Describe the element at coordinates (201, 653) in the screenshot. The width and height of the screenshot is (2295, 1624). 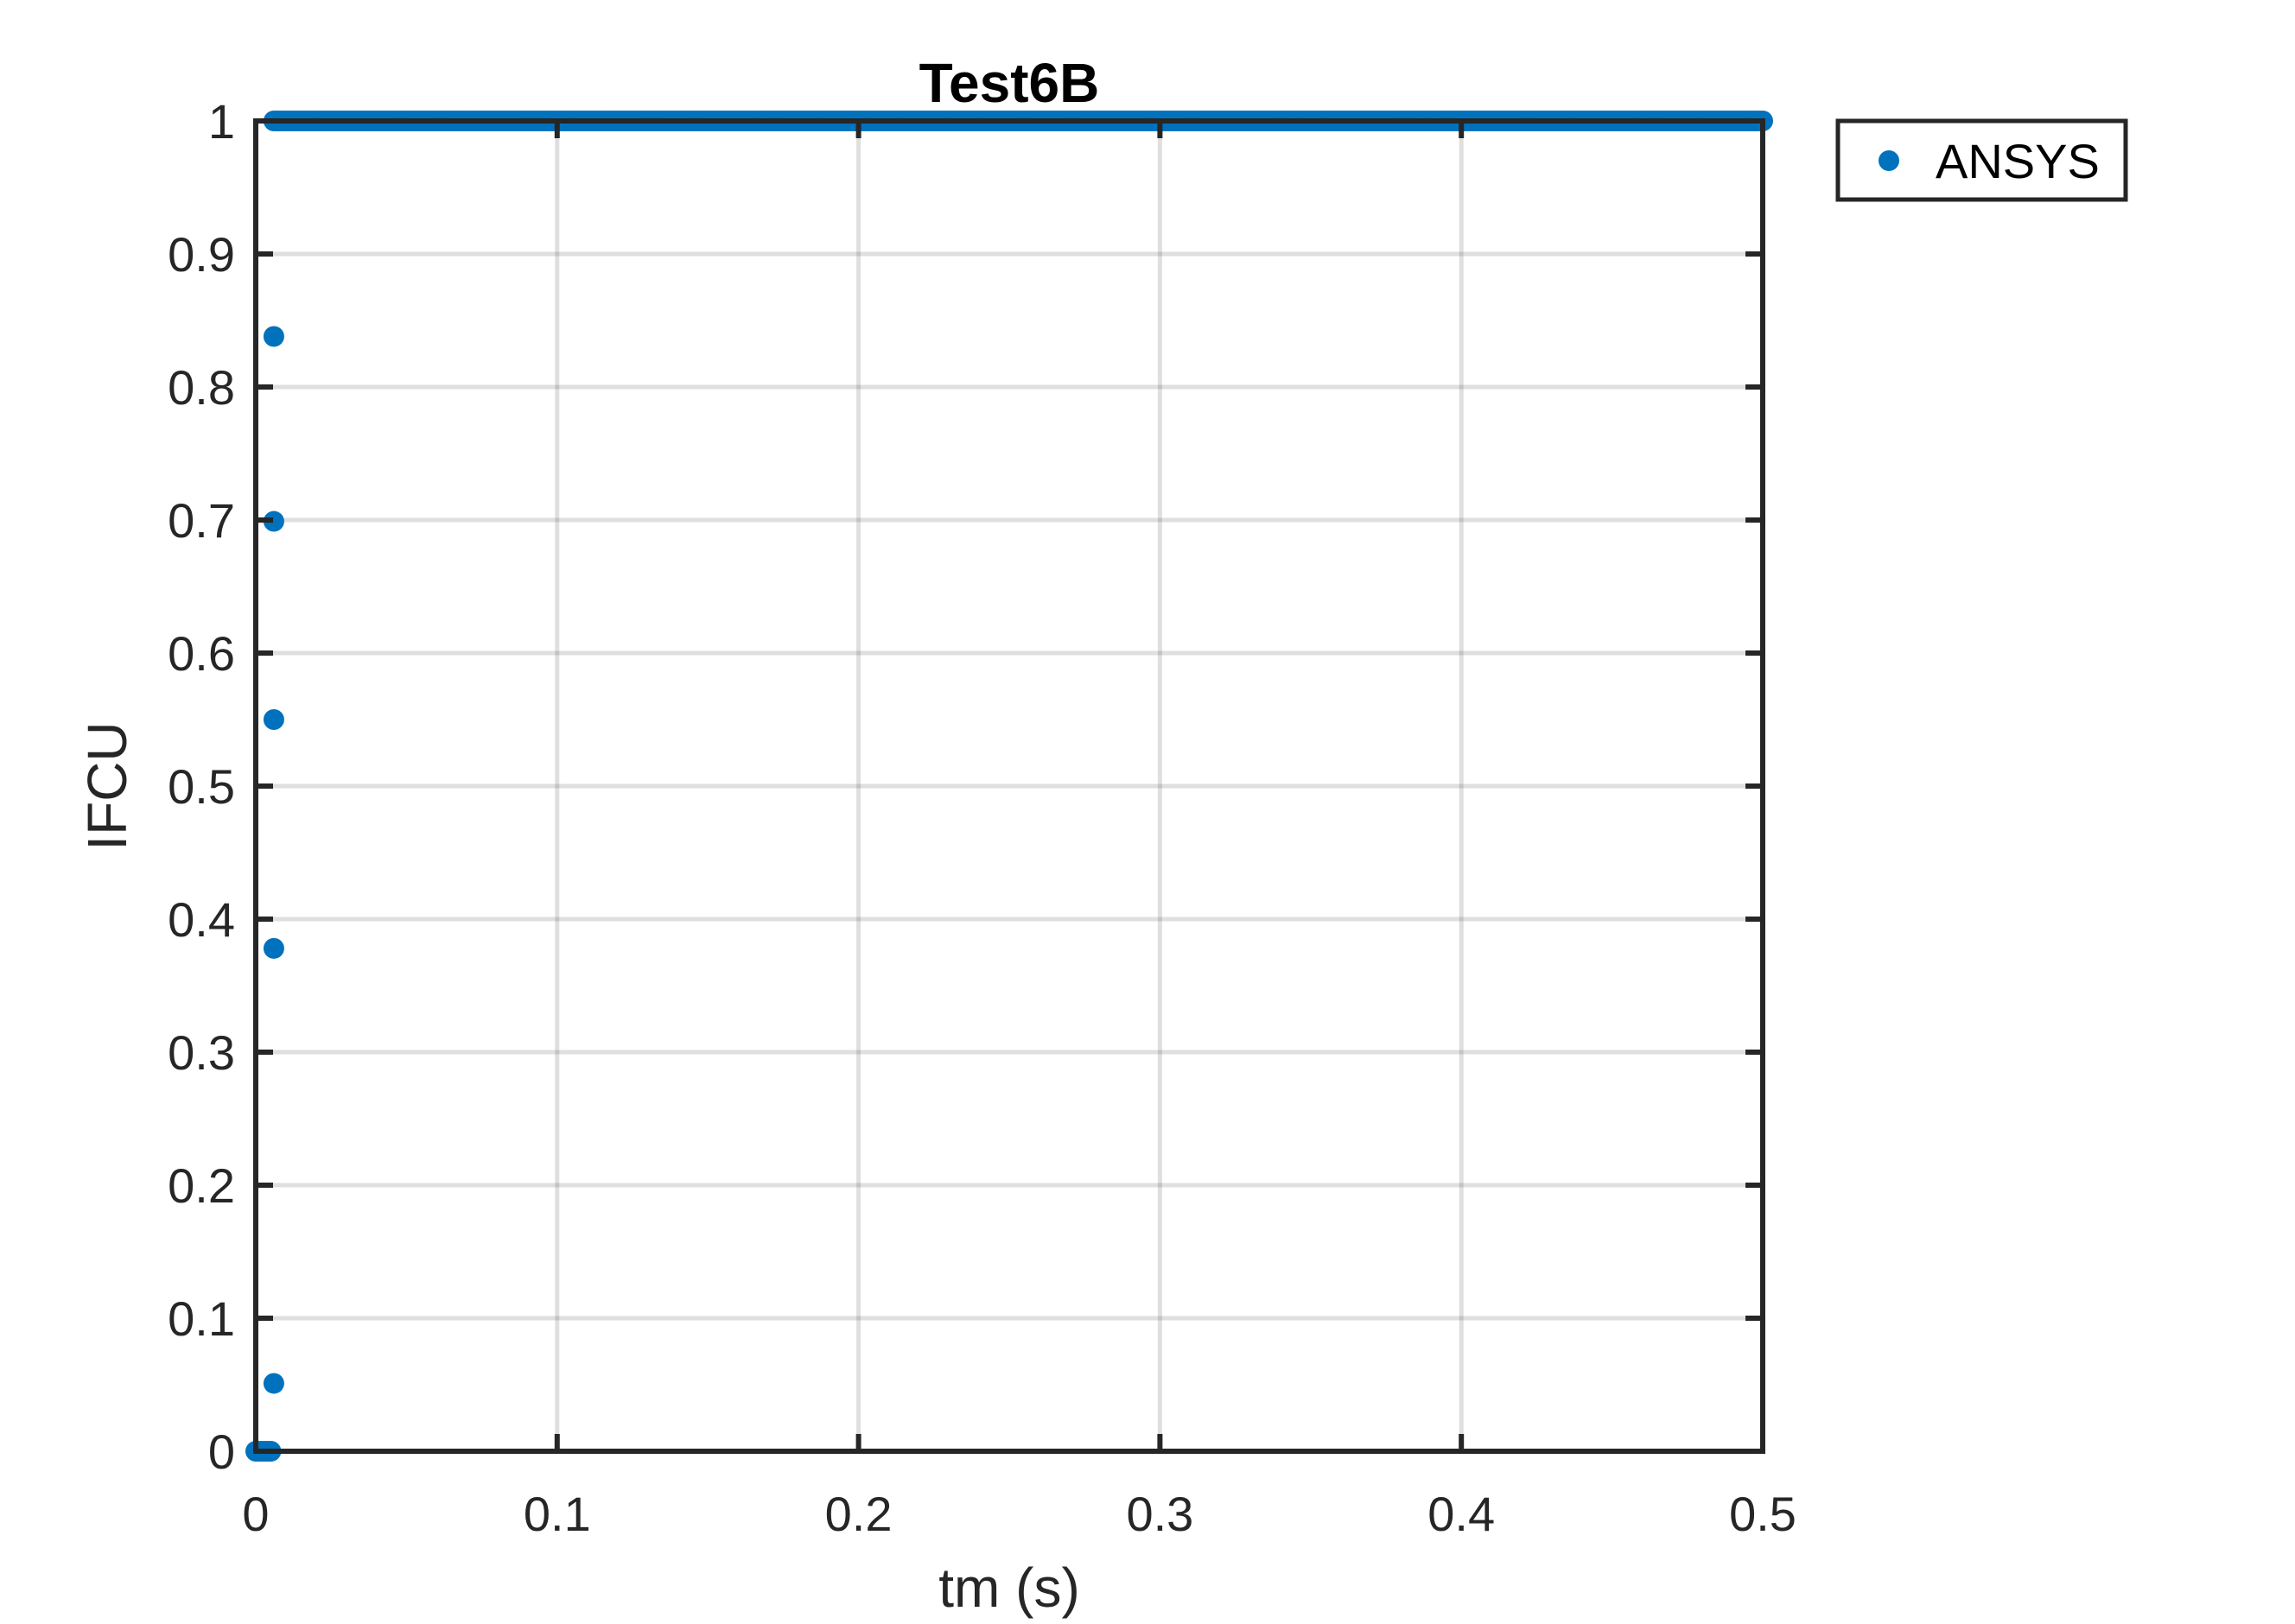
I see `y-tick-label: 0.6` at that location.